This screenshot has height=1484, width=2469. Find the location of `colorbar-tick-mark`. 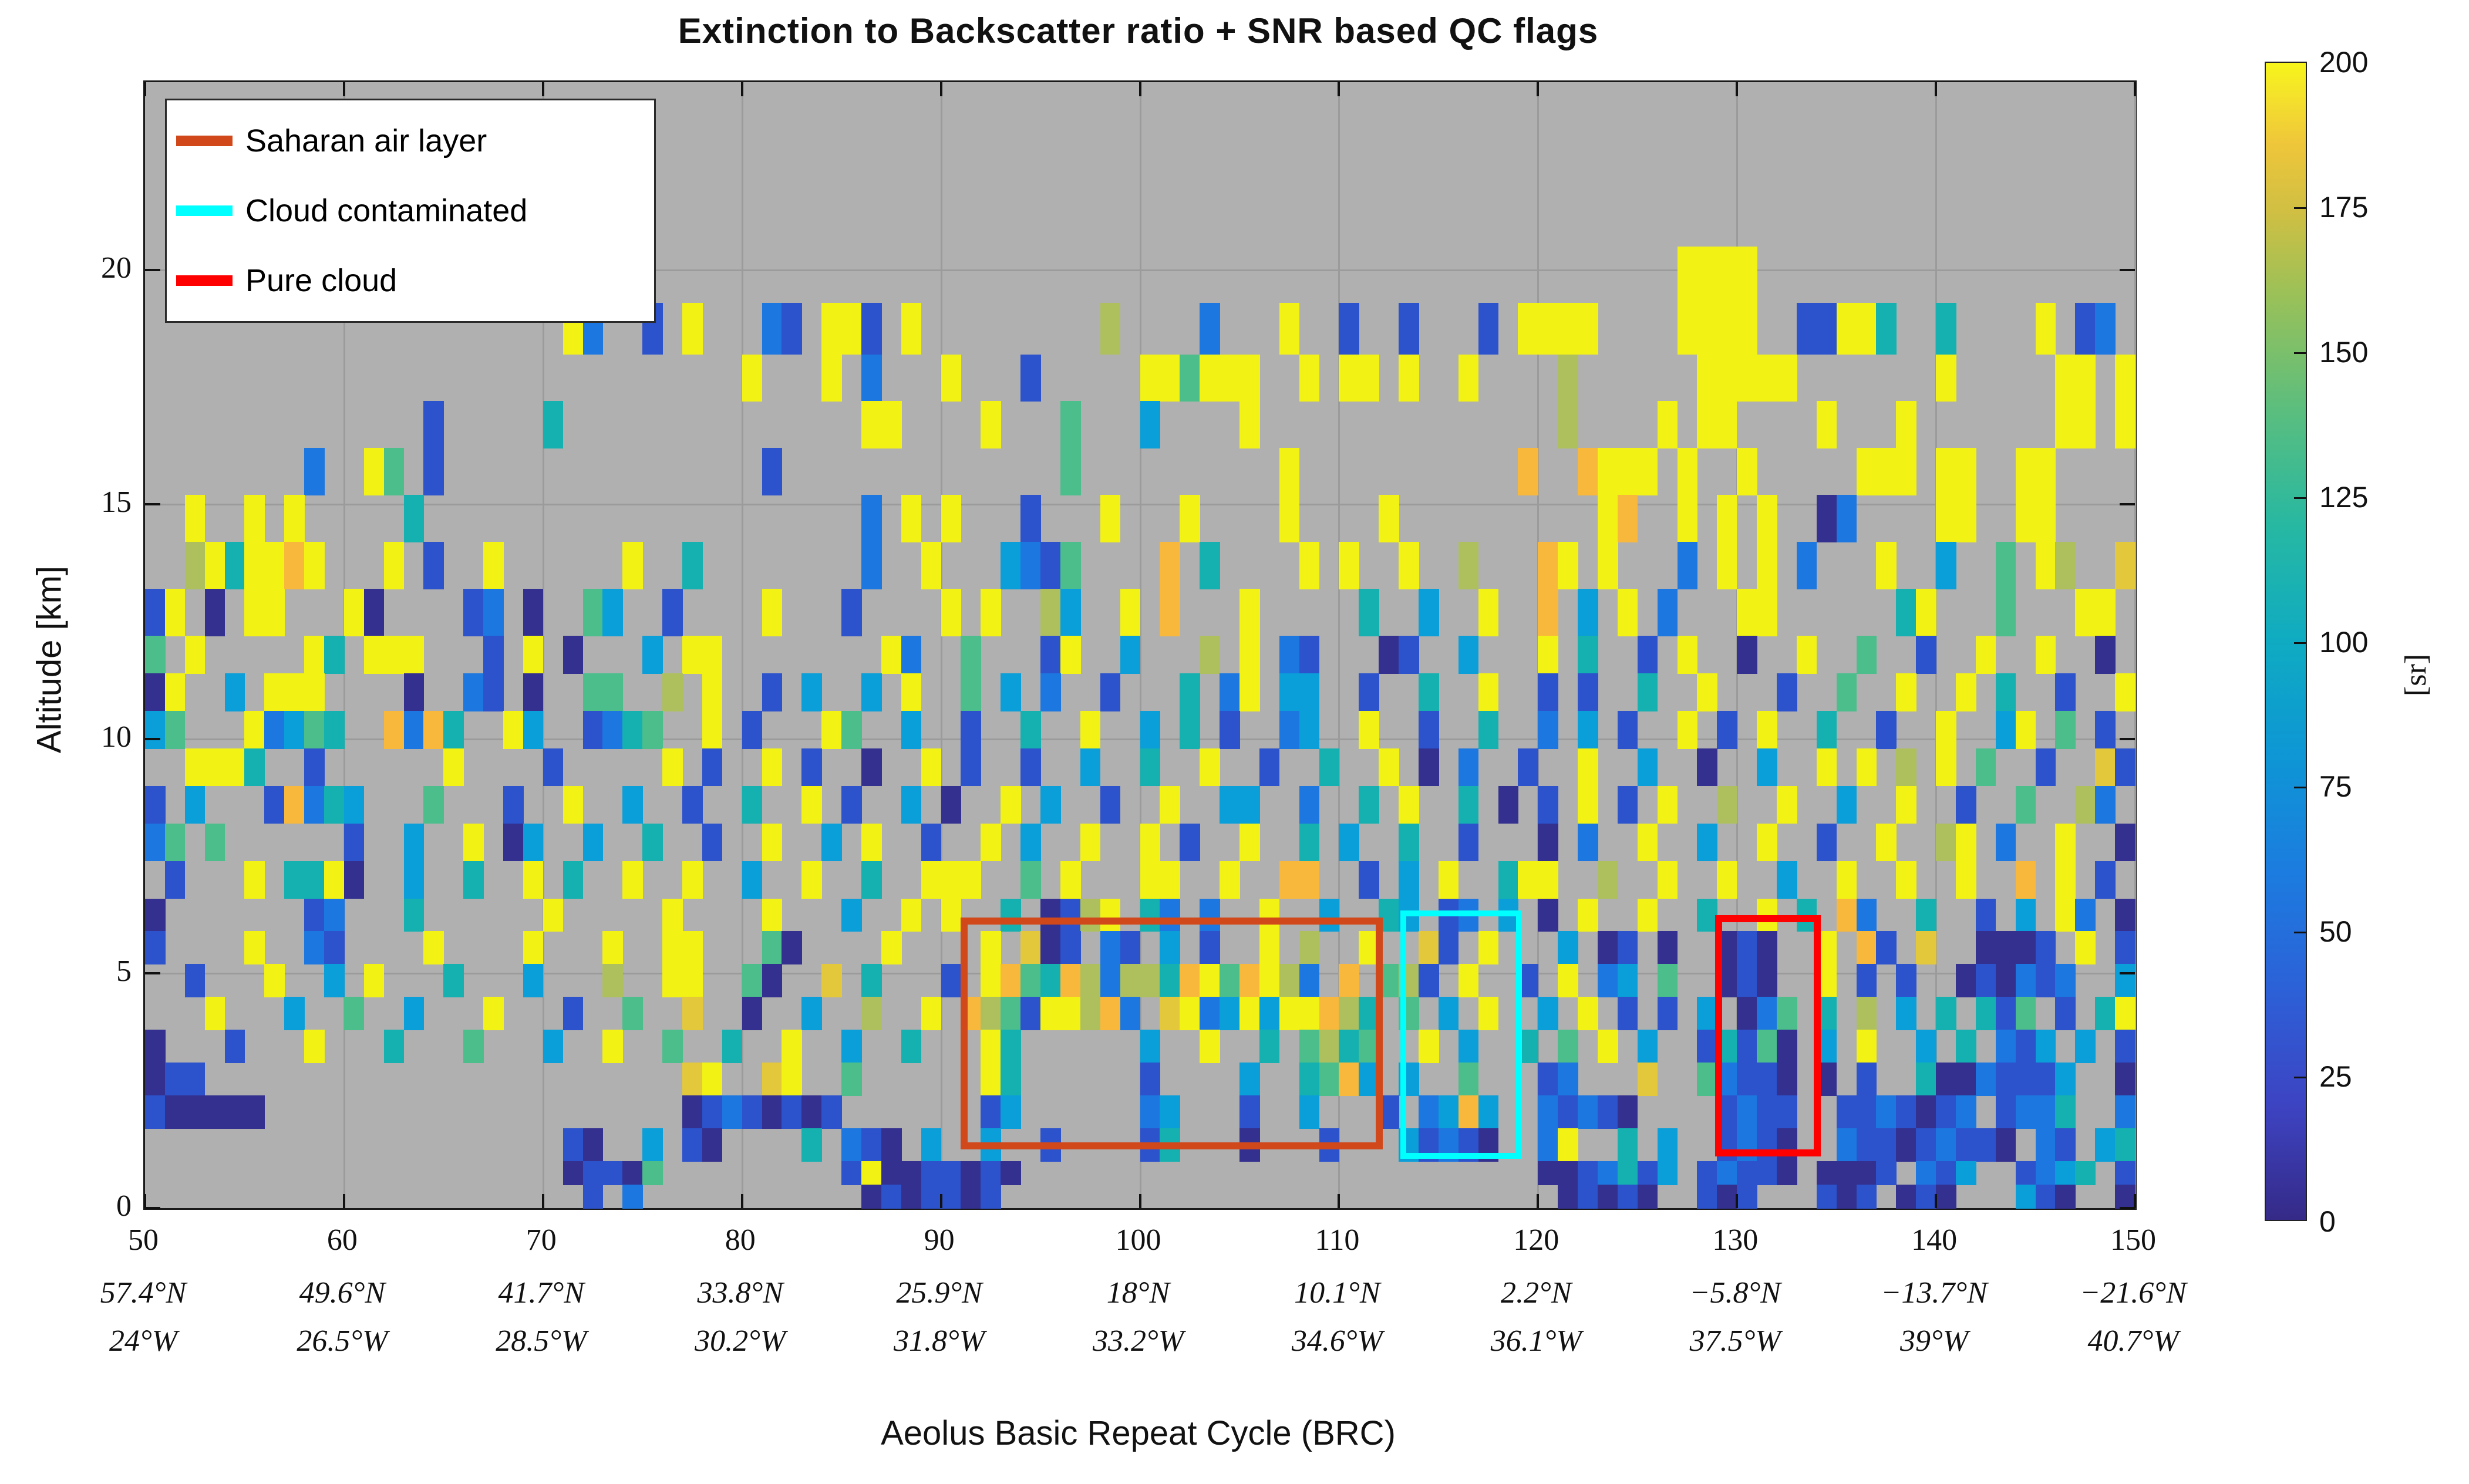

colorbar-tick-mark is located at coordinates (2300, 208).